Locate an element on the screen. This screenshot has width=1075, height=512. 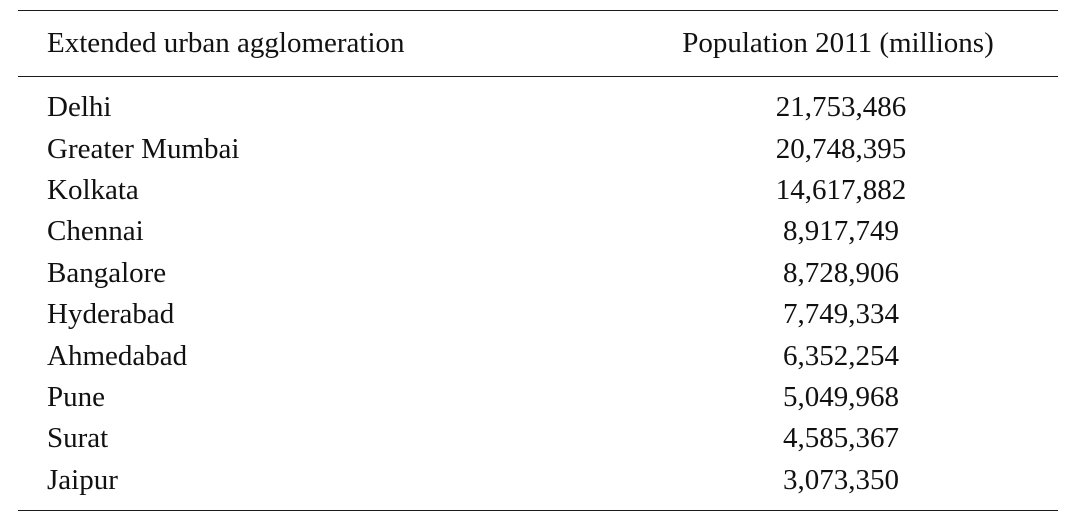
population-value: 8,728,906 is located at coordinates (841, 272).